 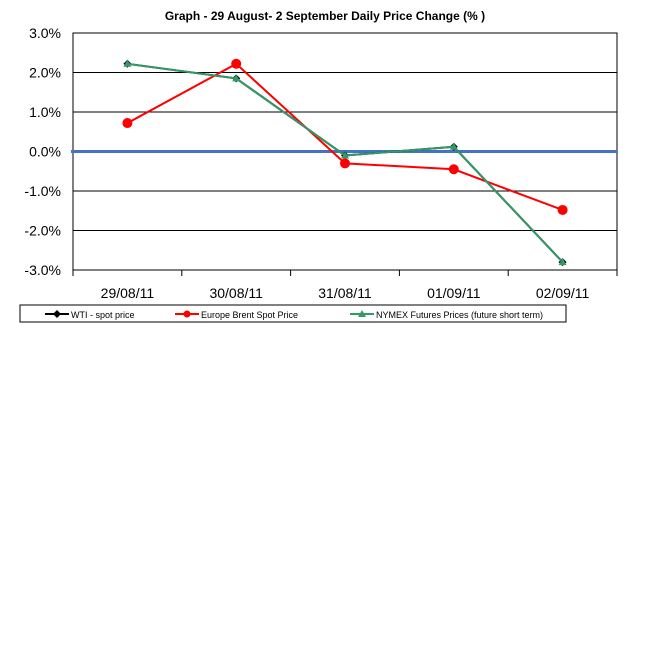 I want to click on y-tick-label: 1.0%, so click(x=45, y=112).